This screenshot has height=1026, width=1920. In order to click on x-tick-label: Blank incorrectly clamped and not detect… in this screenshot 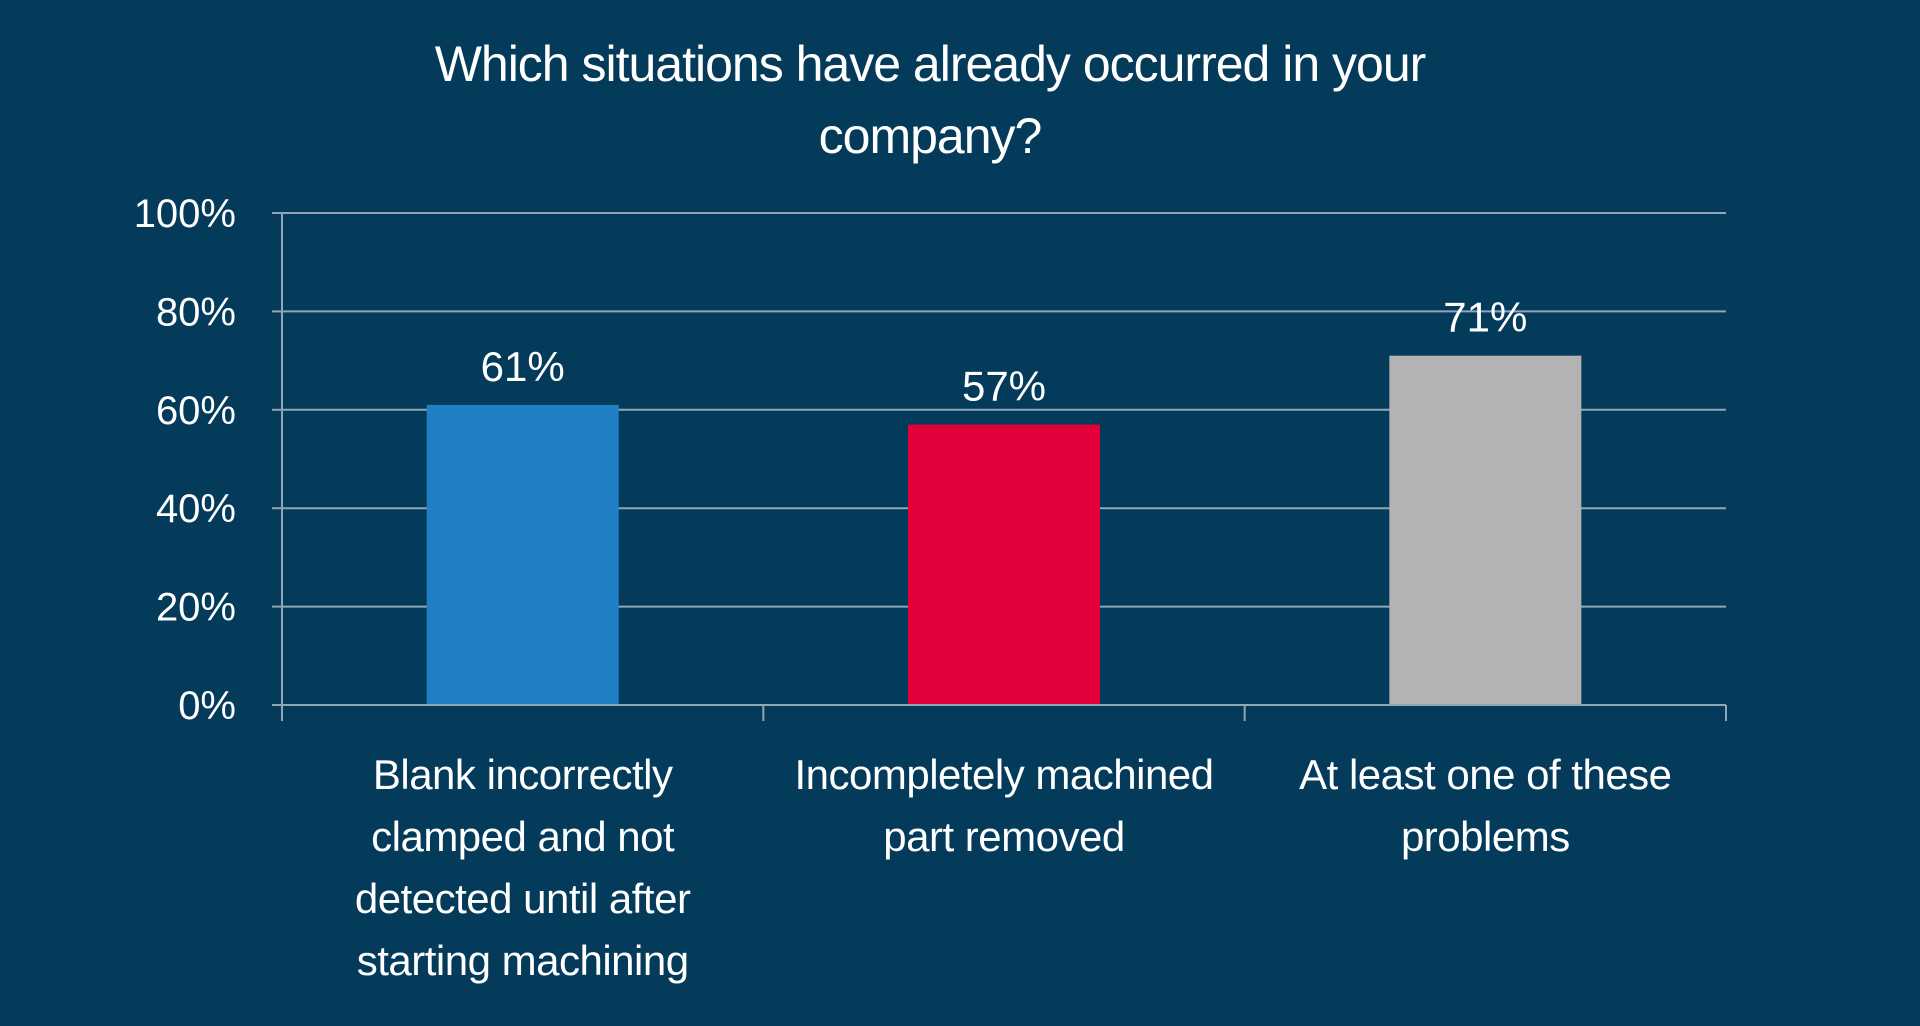, I will do `click(522, 867)`.